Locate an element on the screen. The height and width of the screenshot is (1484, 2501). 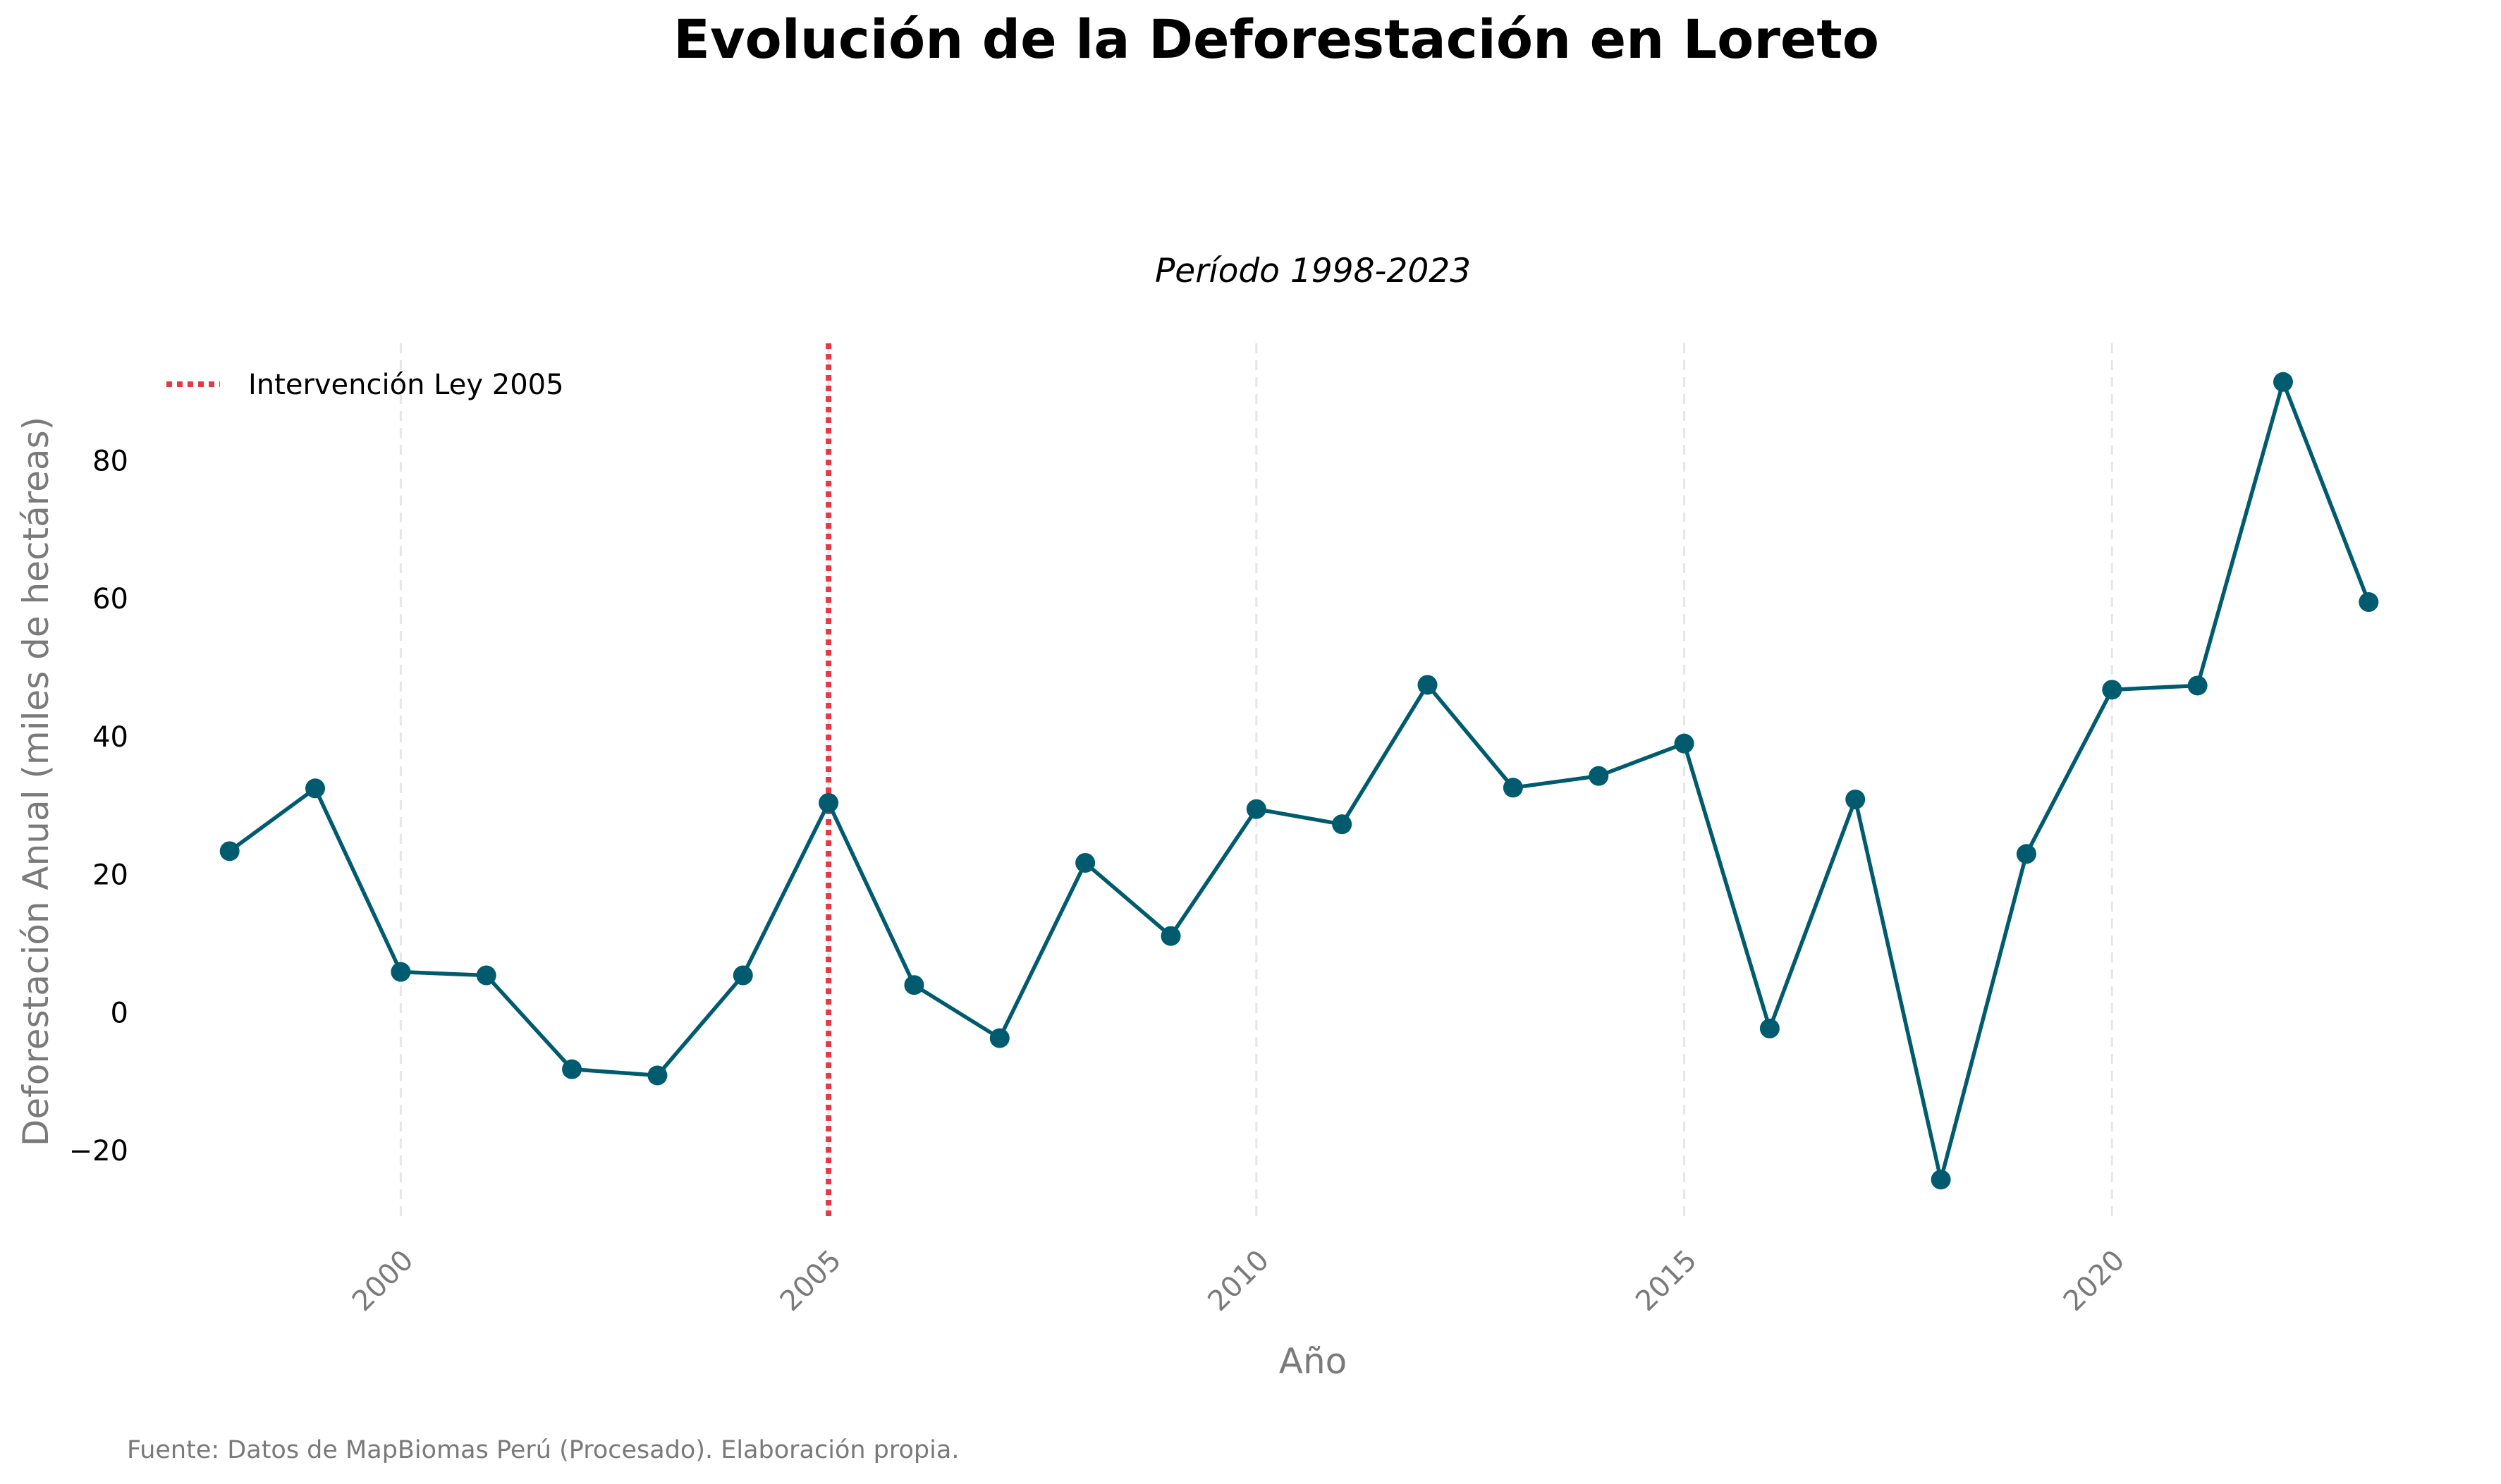
x-tick-label: 2020 is located at coordinates (2094, 1281).